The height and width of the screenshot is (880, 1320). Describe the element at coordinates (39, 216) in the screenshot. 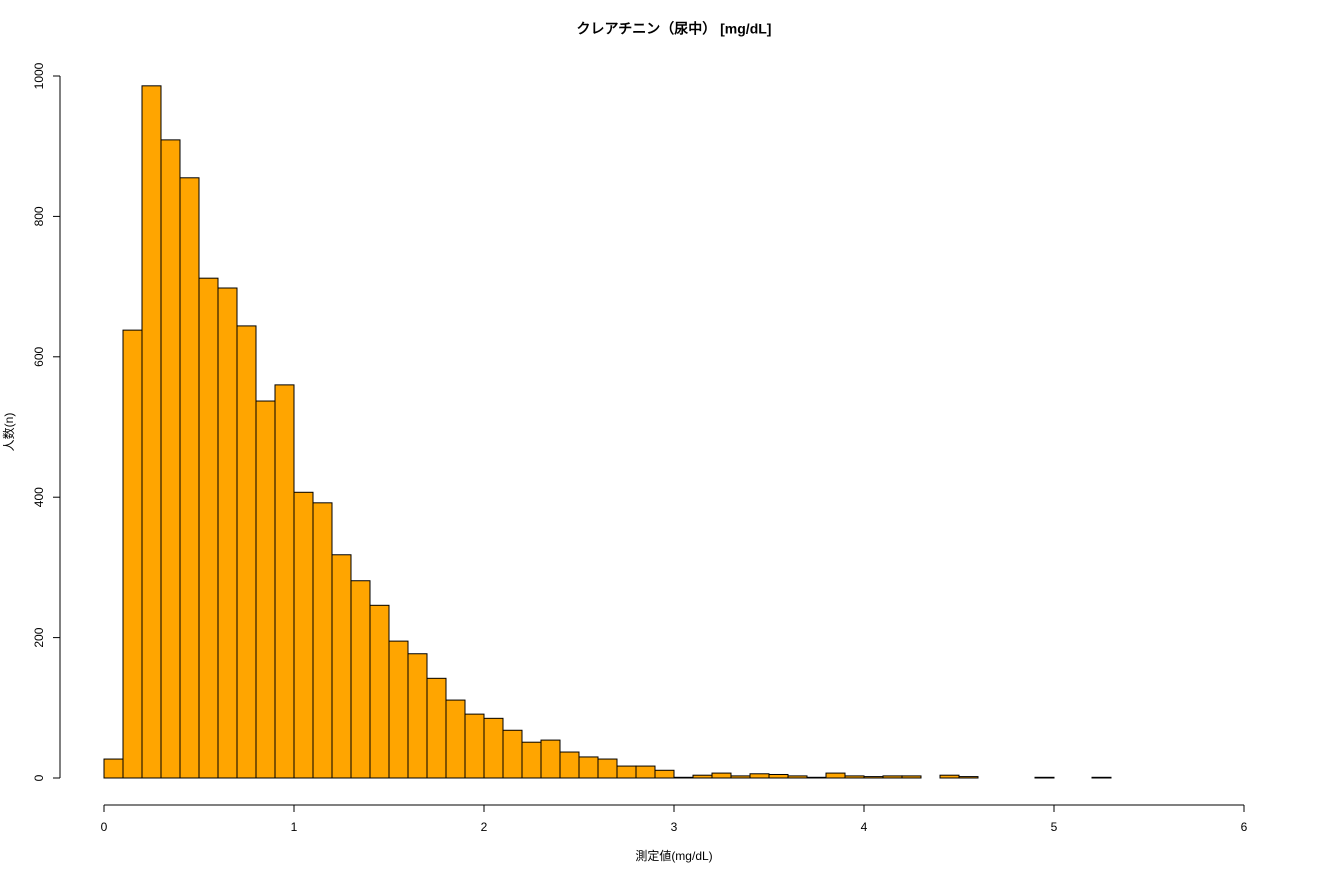

I see `y-tick-label: 800` at that location.